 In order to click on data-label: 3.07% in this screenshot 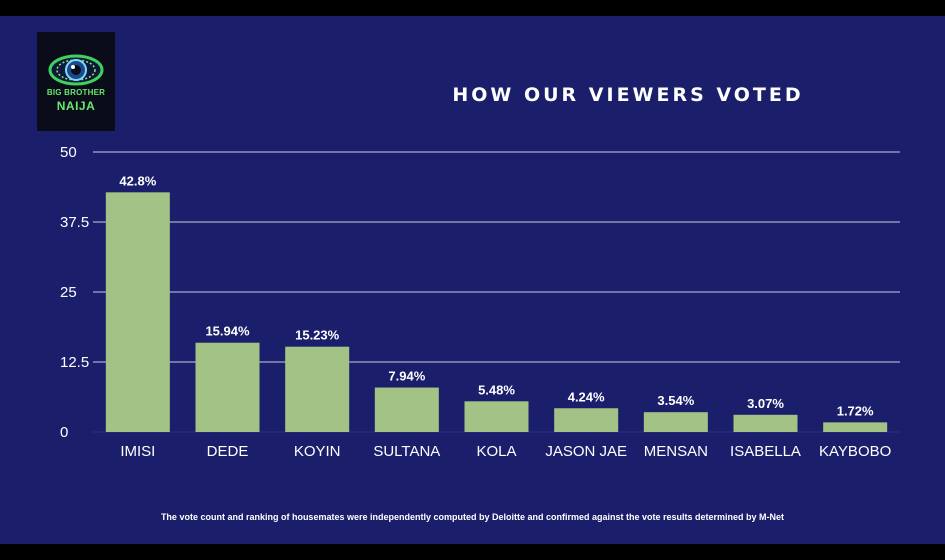, I will do `click(765, 403)`.